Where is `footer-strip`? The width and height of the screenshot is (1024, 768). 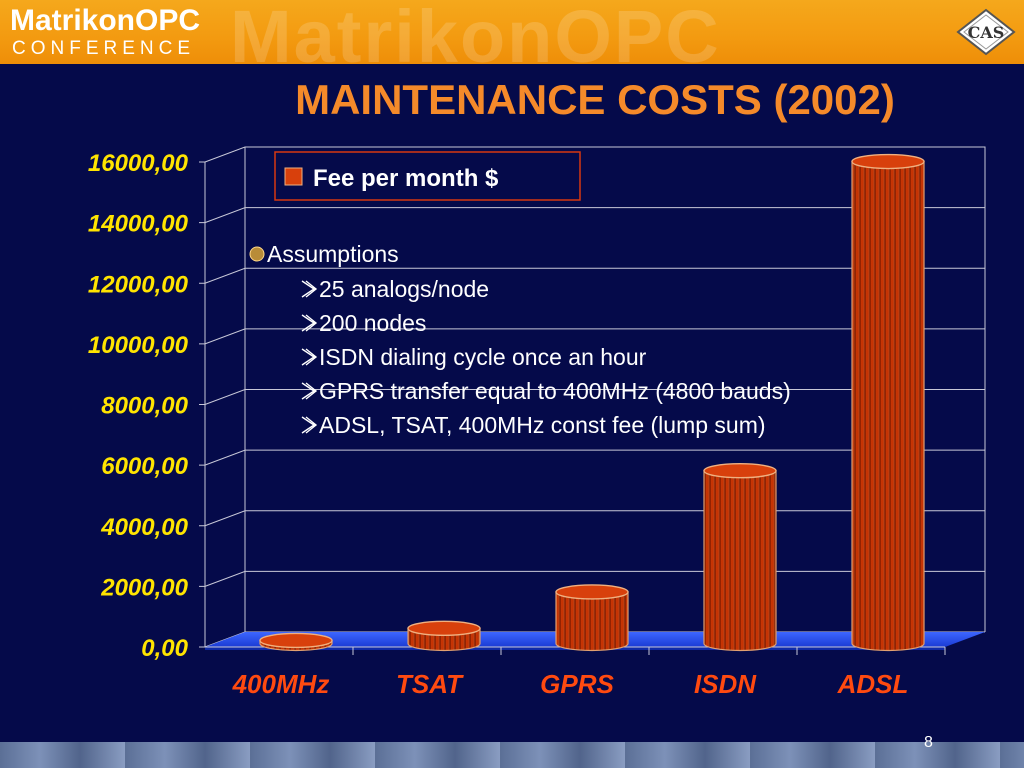 footer-strip is located at coordinates (512, 755).